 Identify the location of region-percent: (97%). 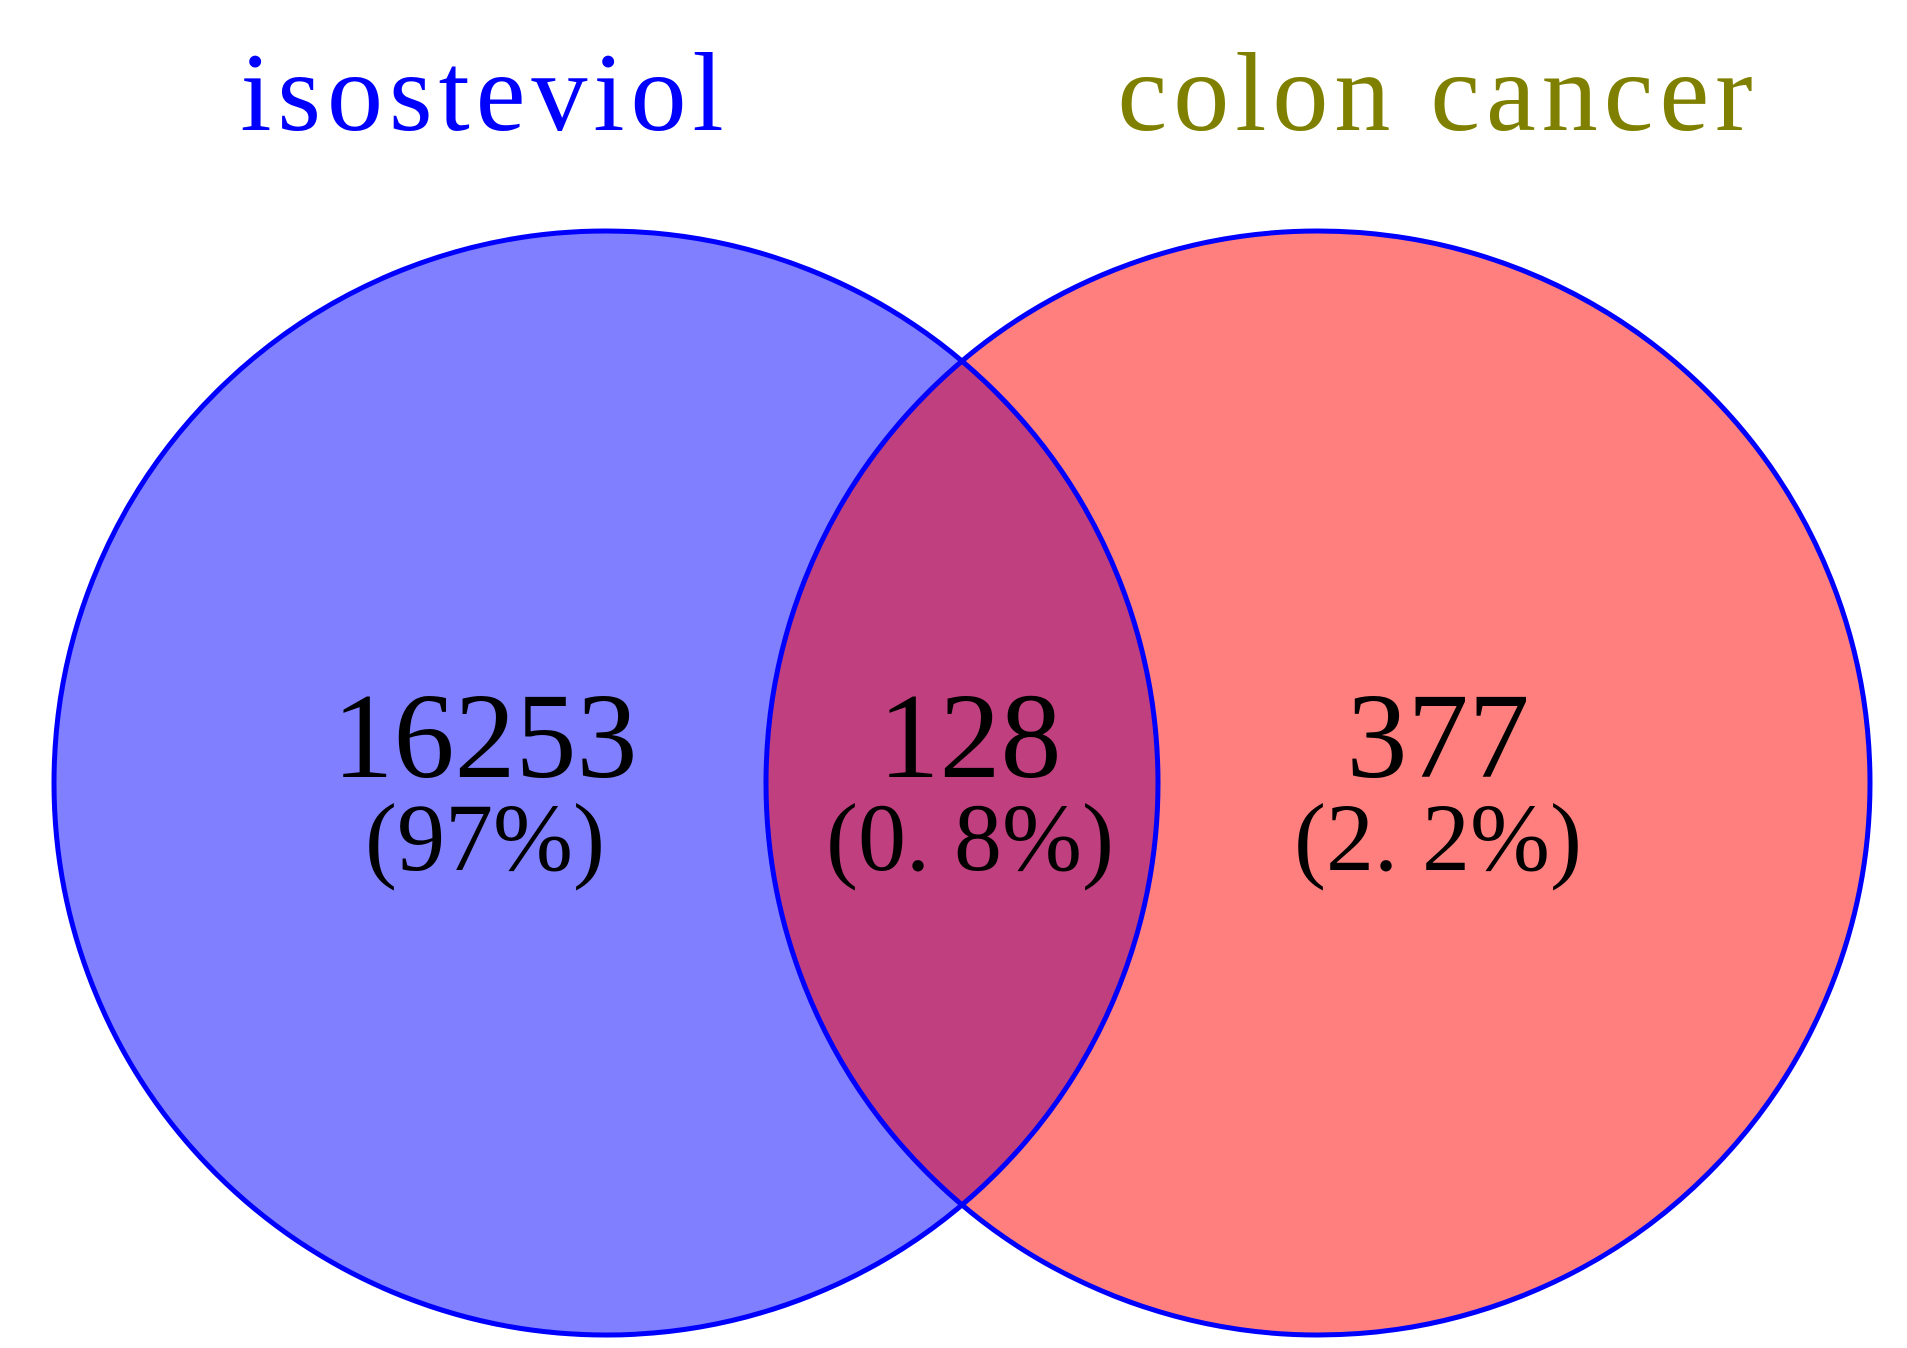
(485, 837).